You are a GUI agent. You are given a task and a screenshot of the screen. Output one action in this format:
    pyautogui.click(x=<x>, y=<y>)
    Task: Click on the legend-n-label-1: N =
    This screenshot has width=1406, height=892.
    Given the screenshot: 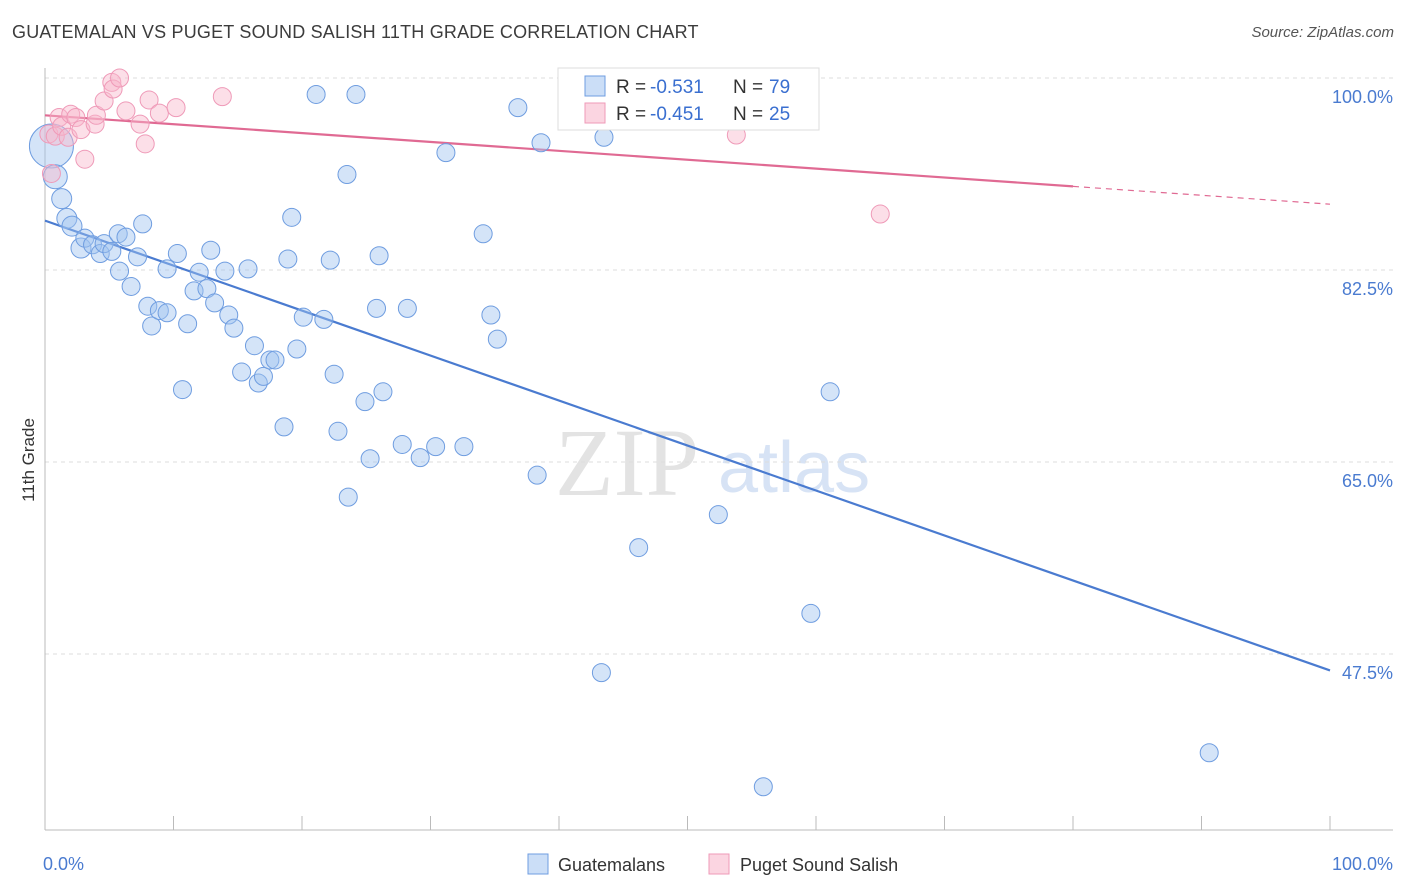 What is the action you would take?
    pyautogui.click(x=748, y=87)
    